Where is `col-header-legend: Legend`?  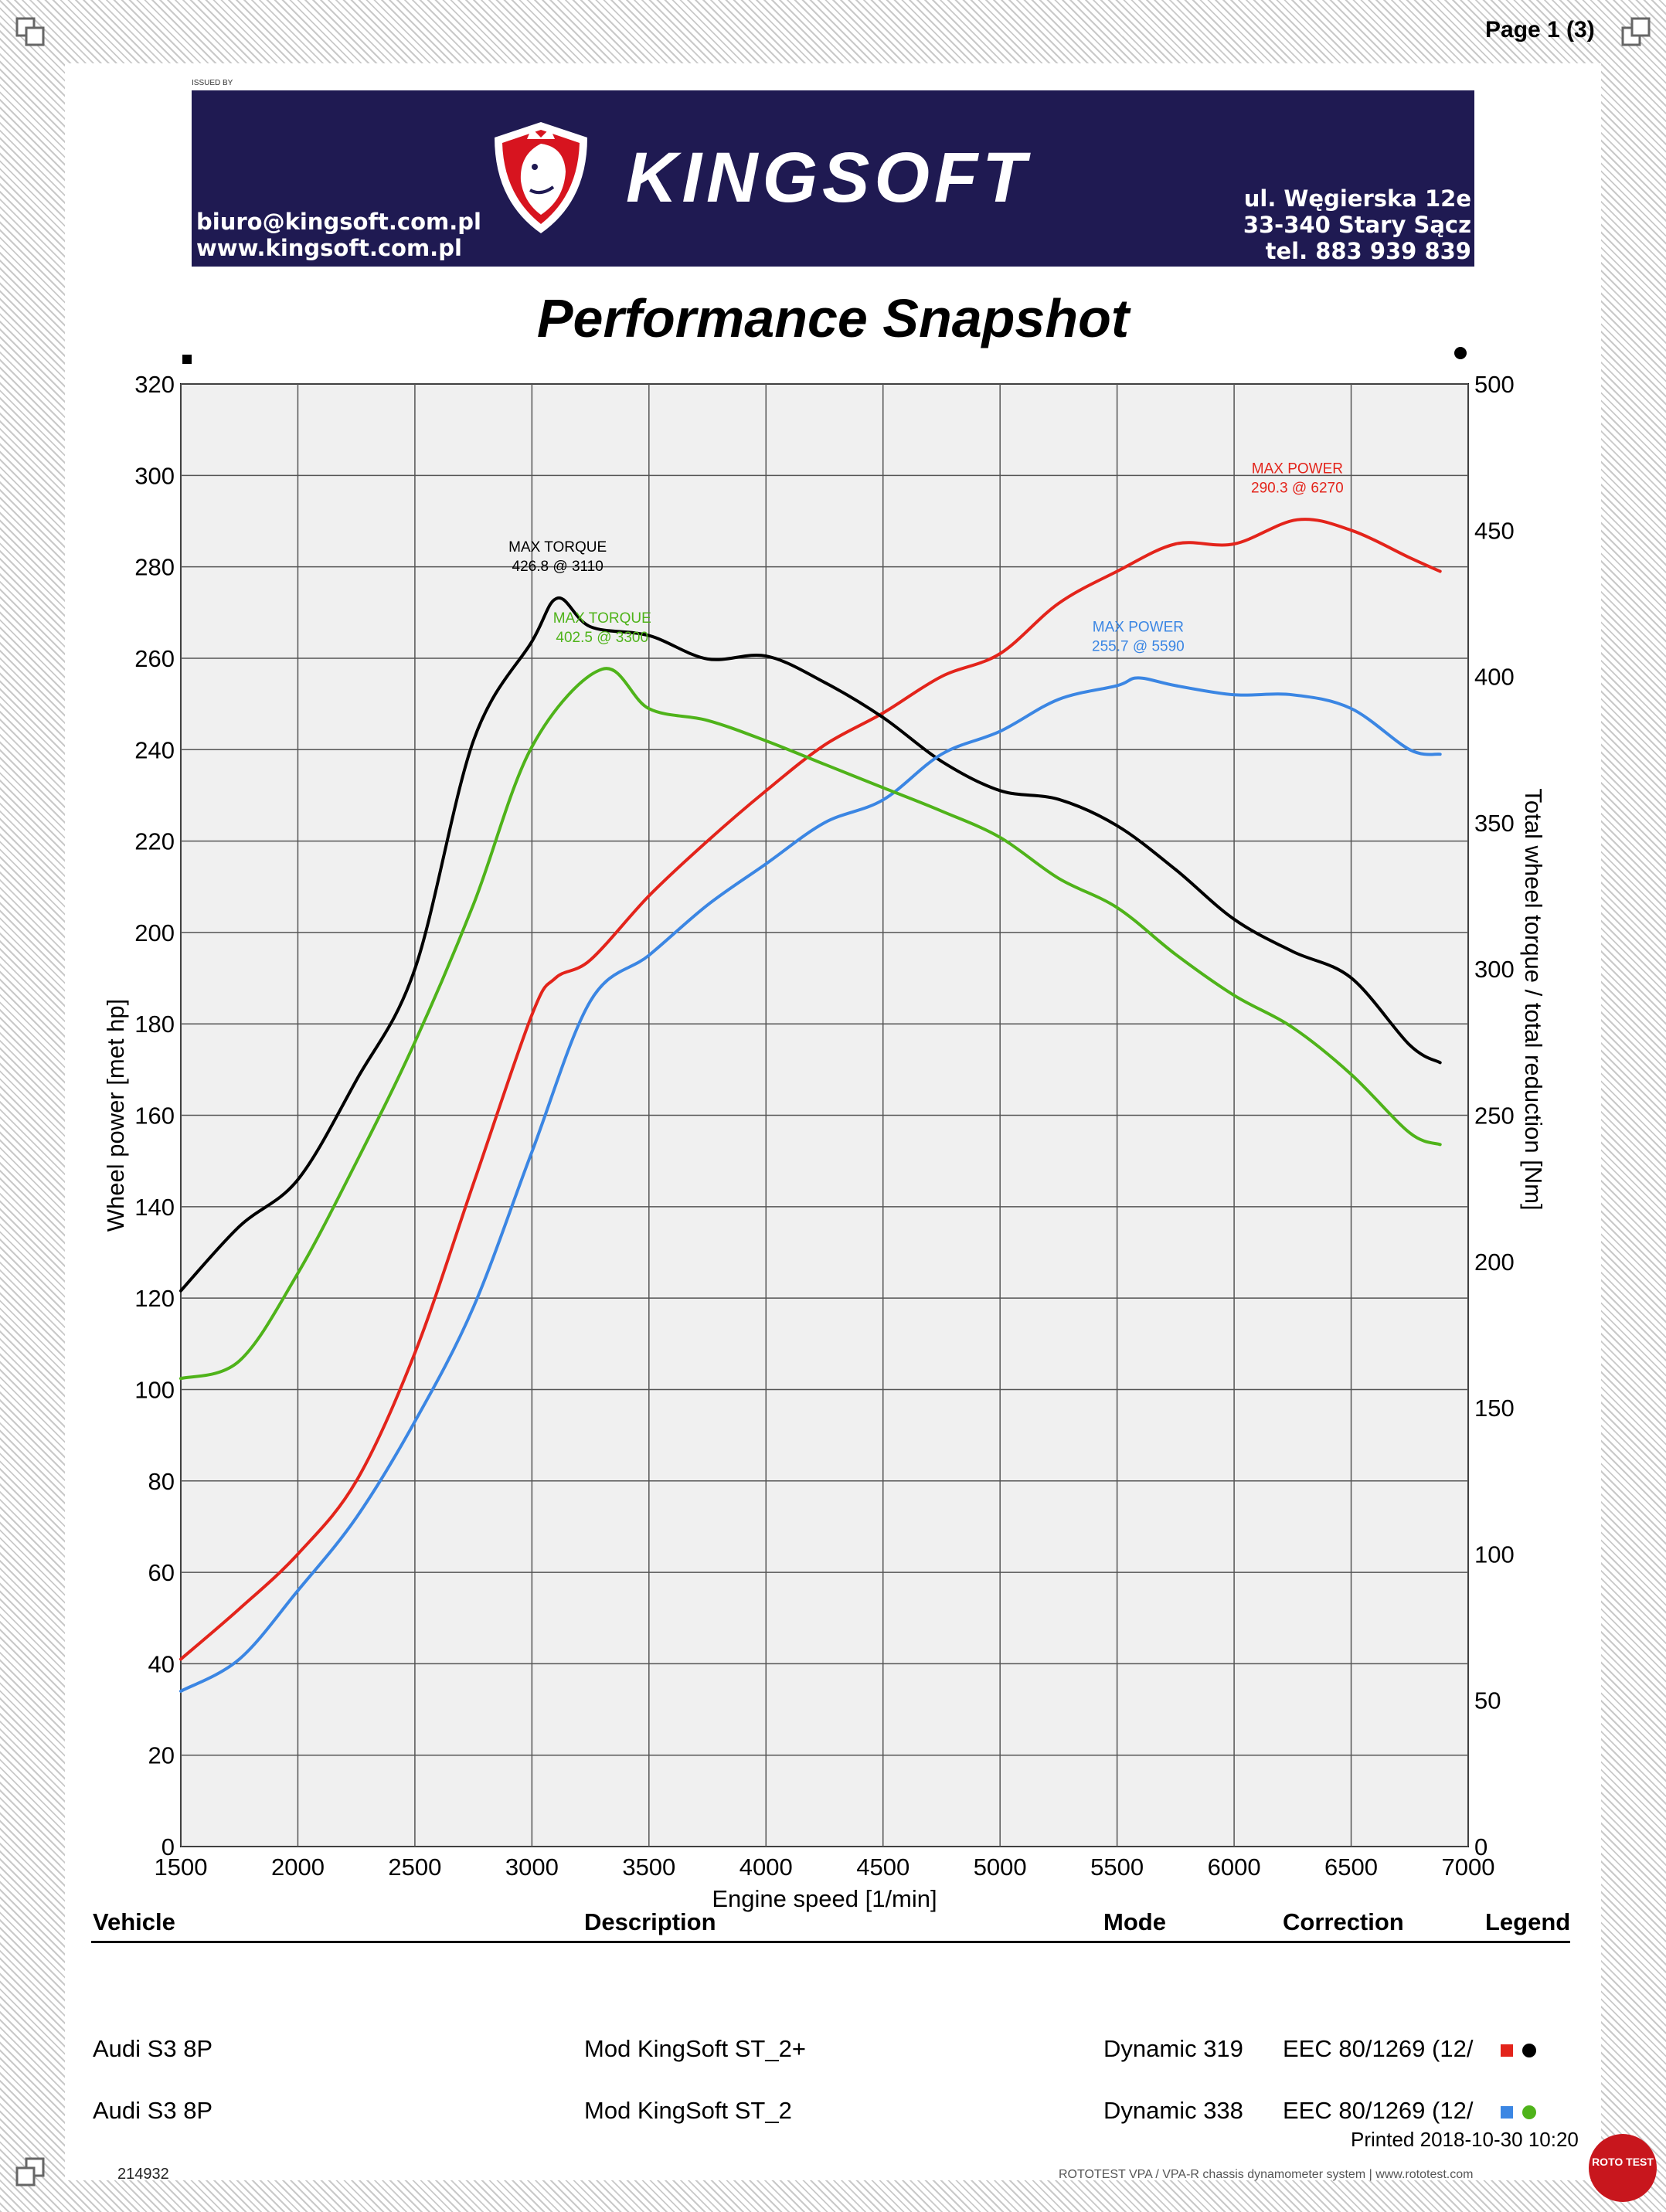
col-header-legend: Legend is located at coordinates (1528, 1922).